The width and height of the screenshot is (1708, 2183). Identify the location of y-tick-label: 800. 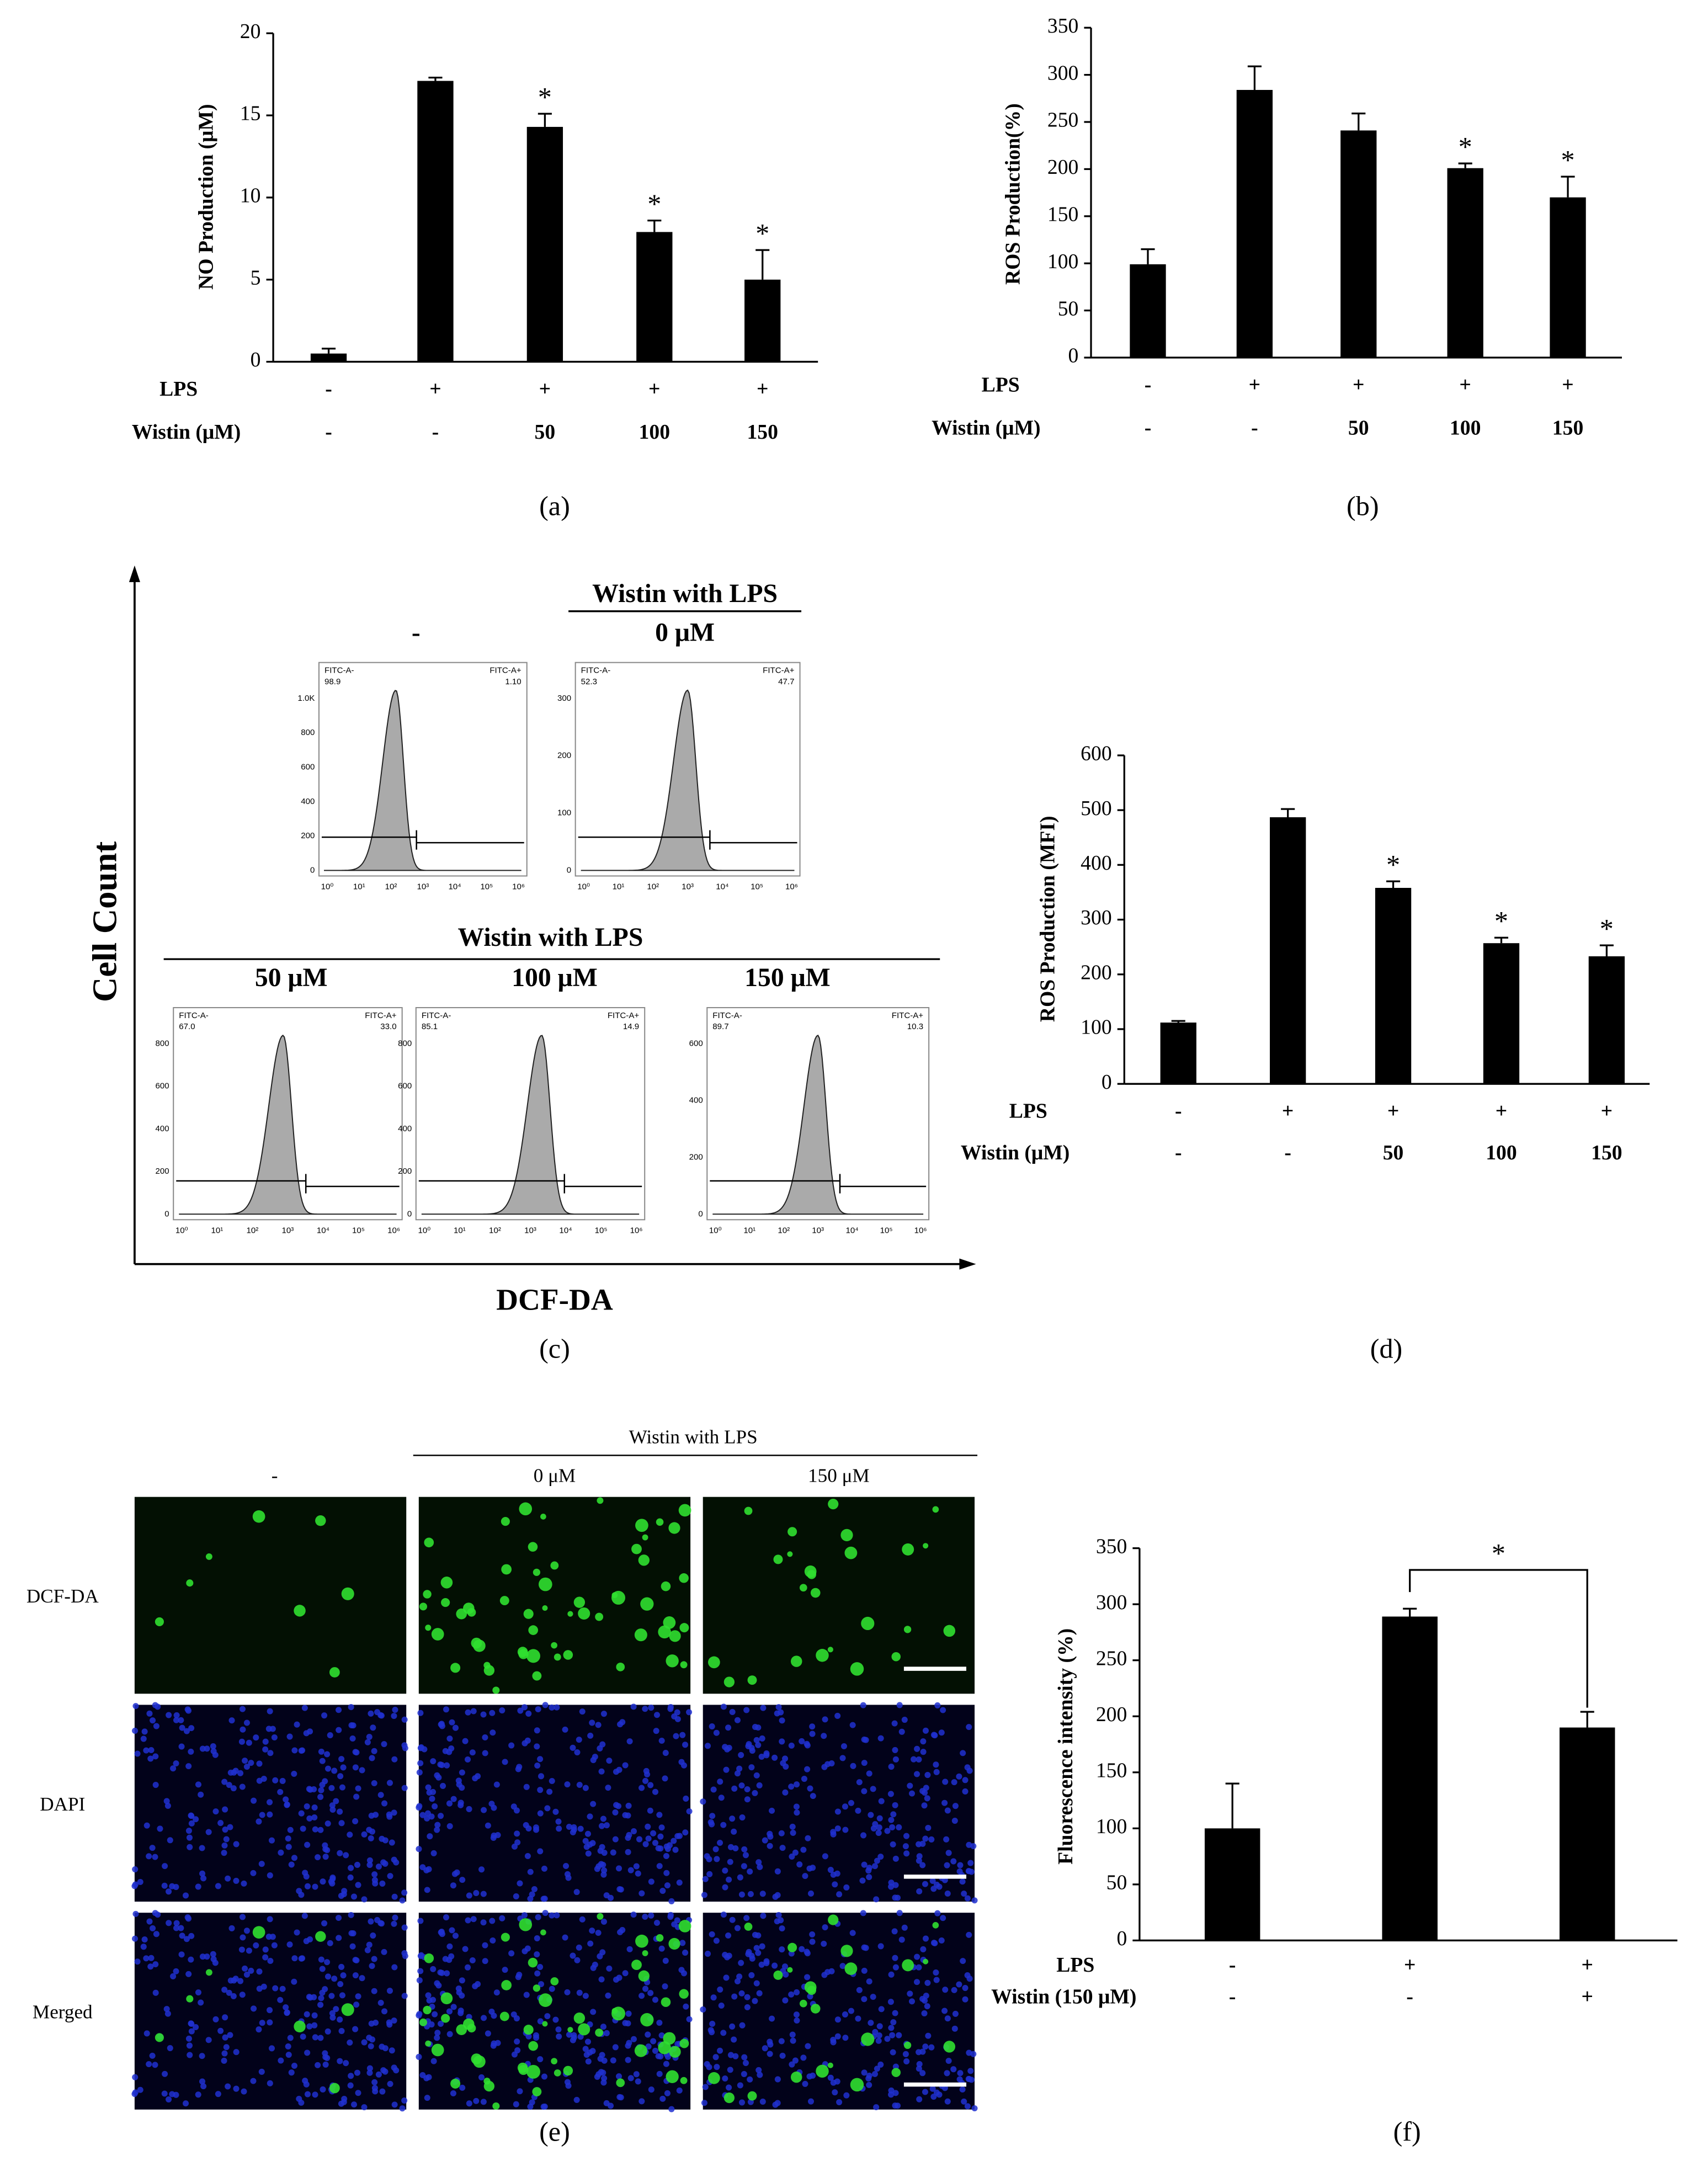
(162, 1043).